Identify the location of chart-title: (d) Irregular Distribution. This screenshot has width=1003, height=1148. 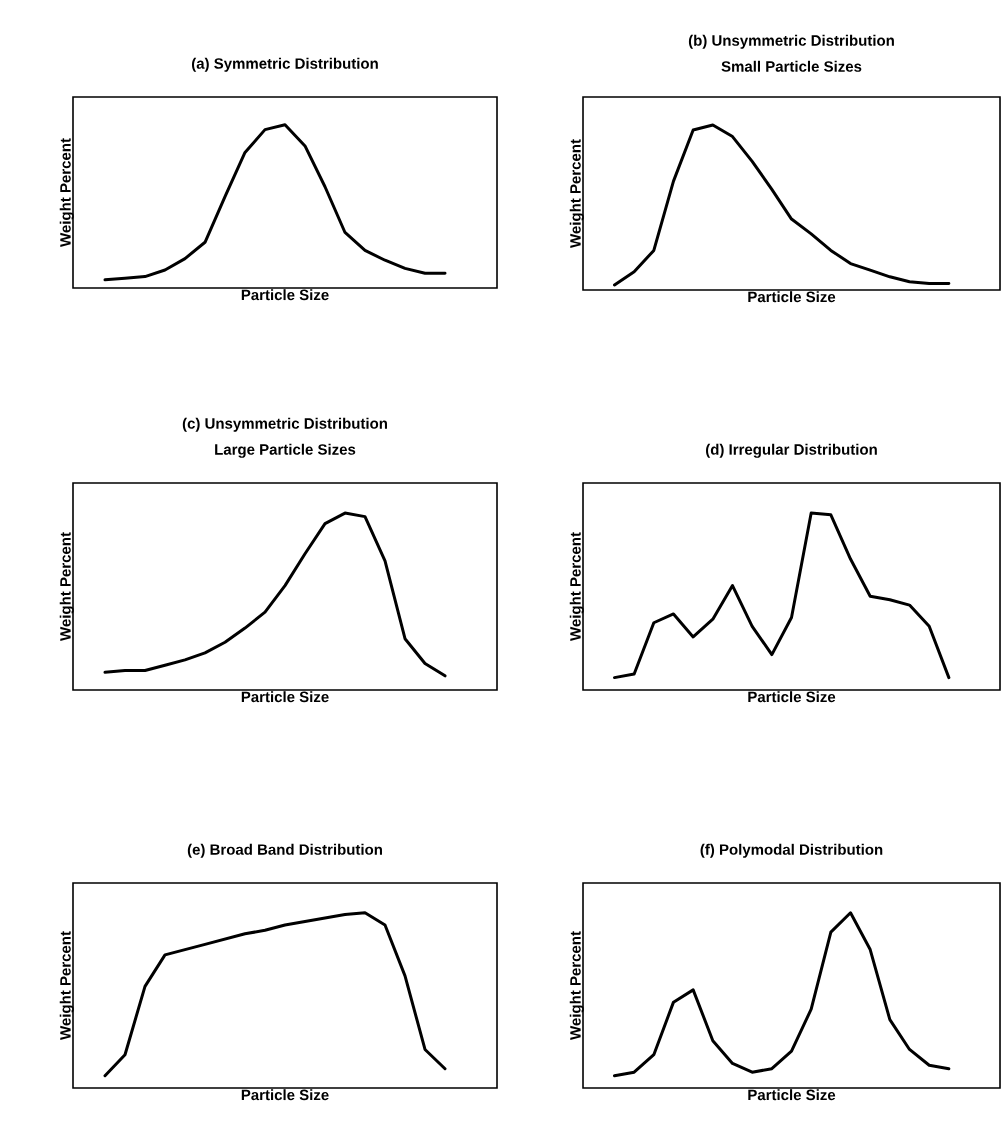
(791, 450).